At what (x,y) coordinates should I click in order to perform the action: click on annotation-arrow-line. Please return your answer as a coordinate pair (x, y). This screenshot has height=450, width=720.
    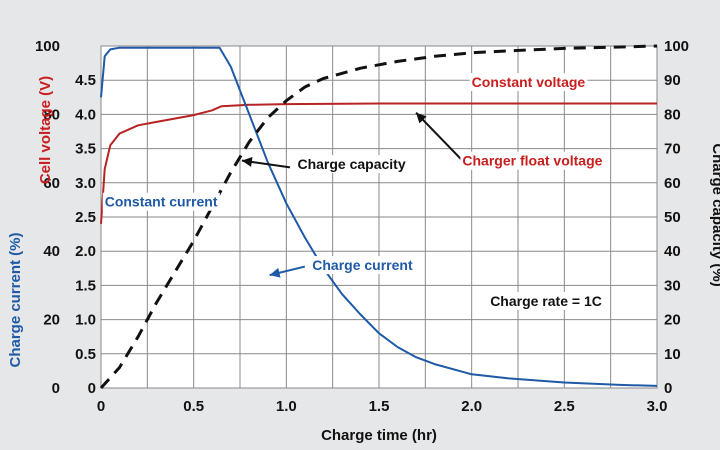
    Looking at the image, I should click on (439, 136).